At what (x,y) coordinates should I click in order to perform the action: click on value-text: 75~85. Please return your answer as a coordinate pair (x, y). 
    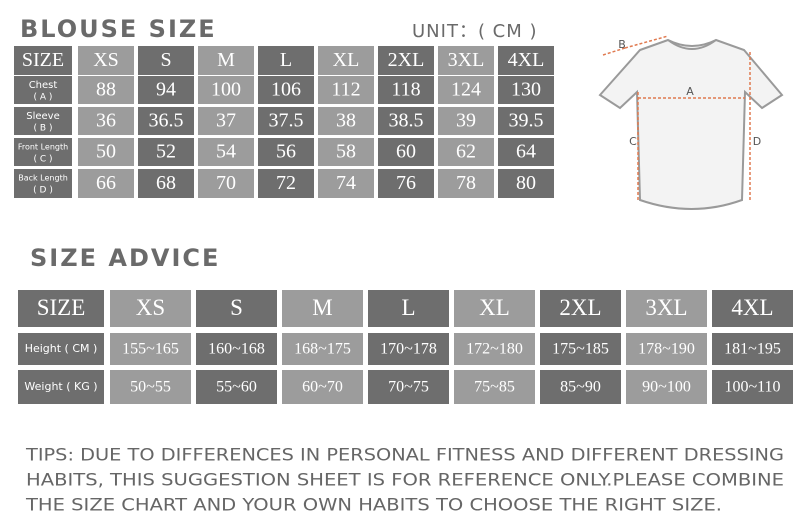
    Looking at the image, I should click on (494, 387).